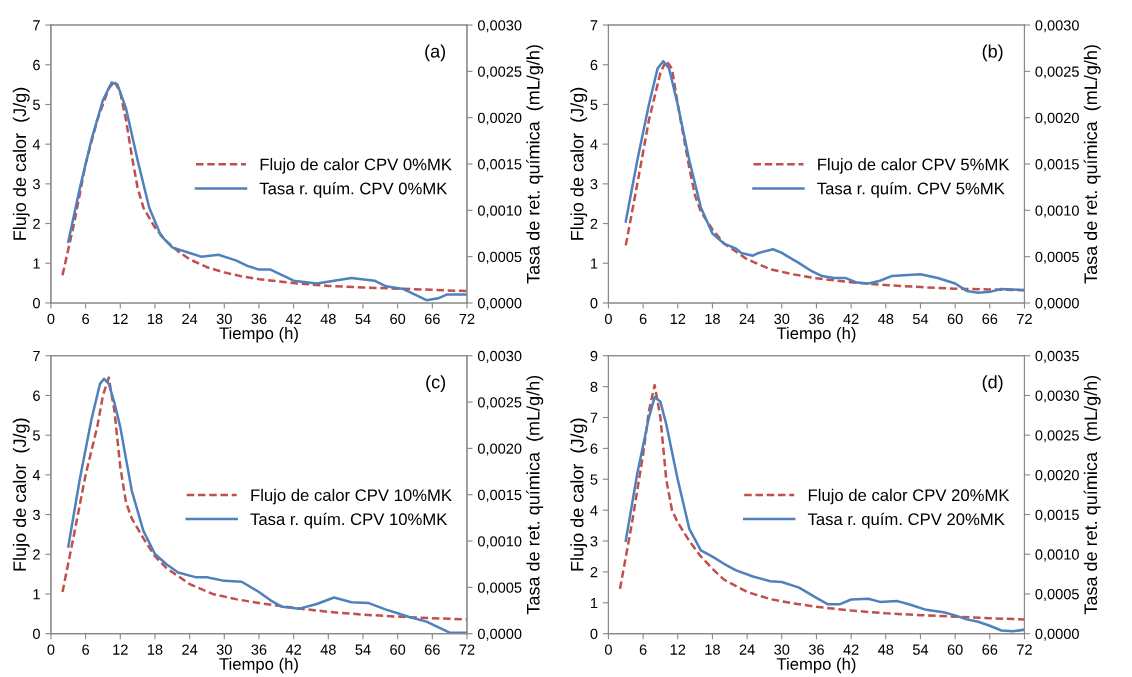 This screenshot has width=1132, height=677. Describe the element at coordinates (356, 166) in the screenshot. I see `legend-label: Flujo de calor CPV 0%MK` at that location.